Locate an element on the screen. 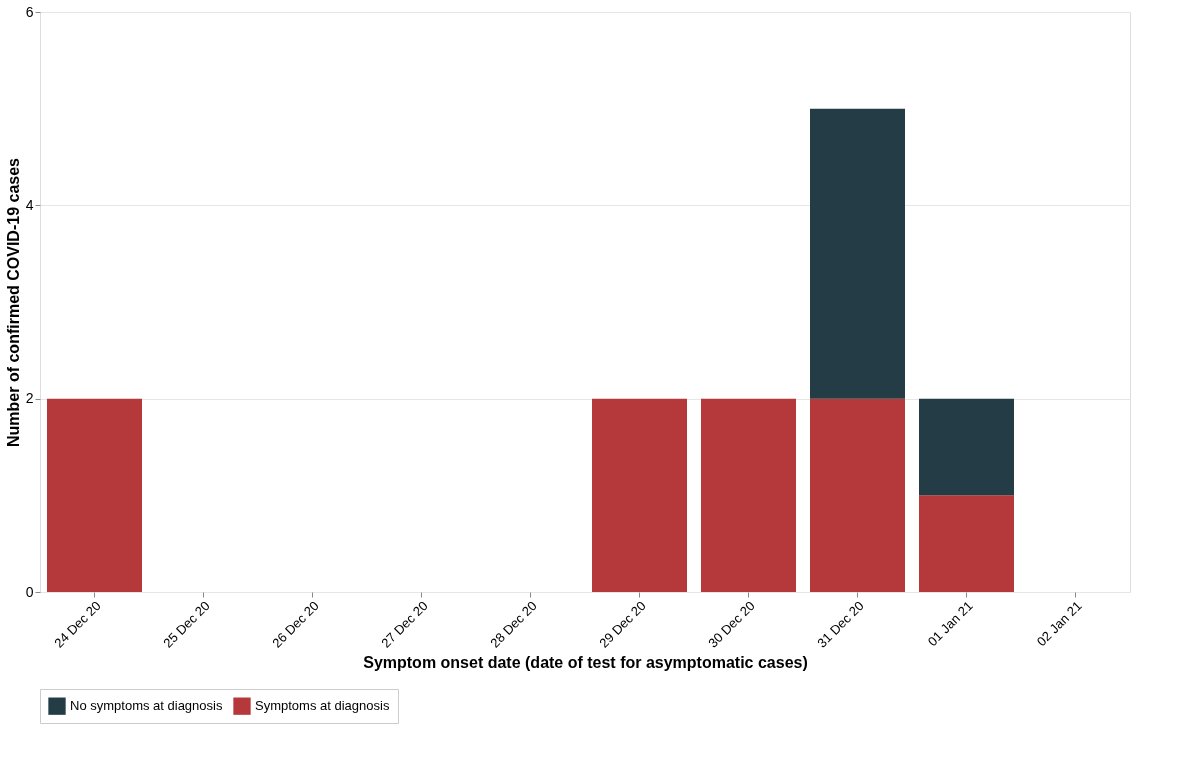 The image size is (1188, 773). x-tick-label: 24 Dec 20 is located at coordinates (77, 624).